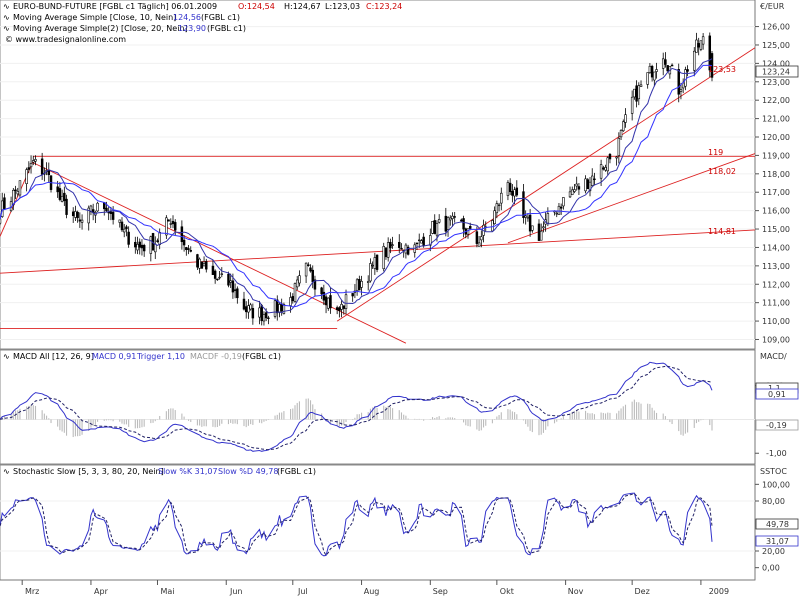  I want to click on x-axis-label: Mai, so click(167, 591).